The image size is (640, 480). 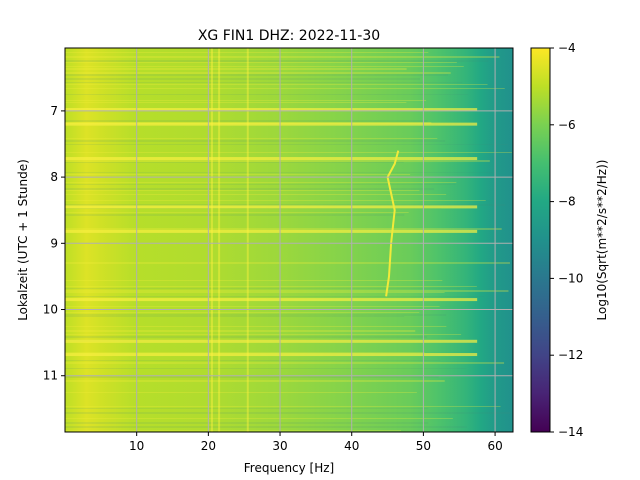 I want to click on y-axis-label: Lokalzeit (UTC + 1 Stunde), so click(x=23, y=240).